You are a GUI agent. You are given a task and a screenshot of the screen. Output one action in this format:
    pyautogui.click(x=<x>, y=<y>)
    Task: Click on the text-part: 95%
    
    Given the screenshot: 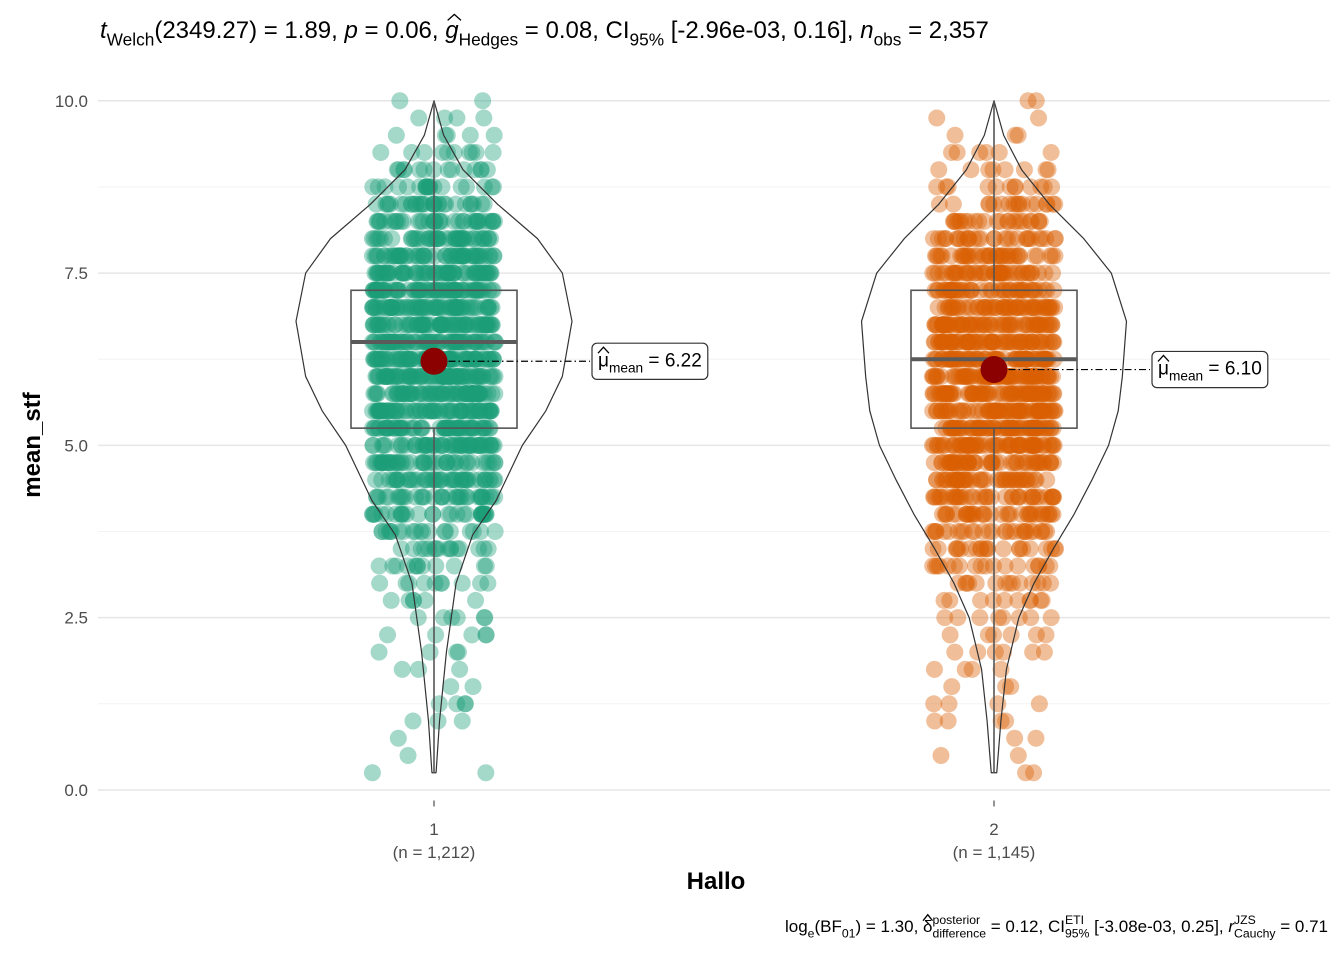 What is the action you would take?
    pyautogui.click(x=647, y=40)
    